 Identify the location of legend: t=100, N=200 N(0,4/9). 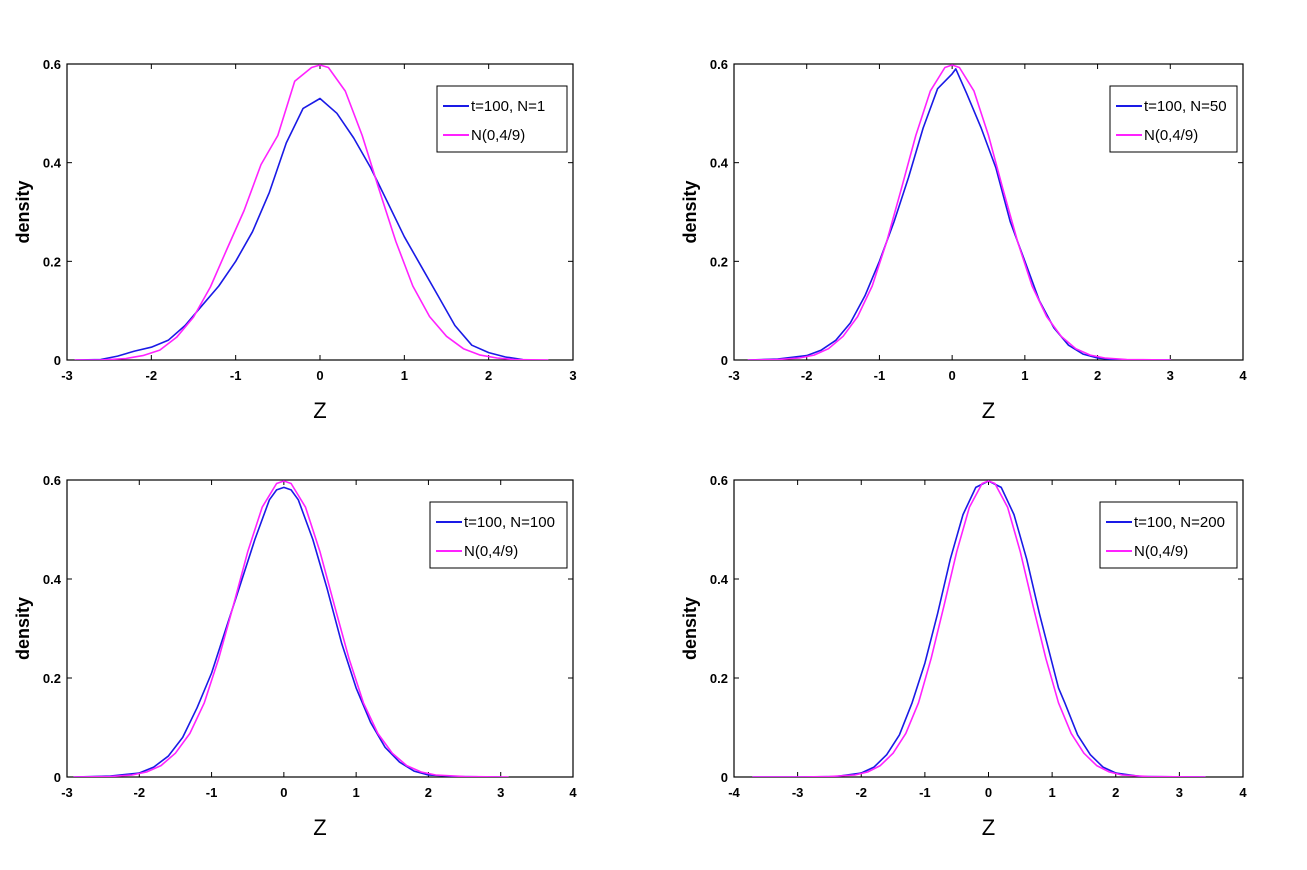
(1168, 535).